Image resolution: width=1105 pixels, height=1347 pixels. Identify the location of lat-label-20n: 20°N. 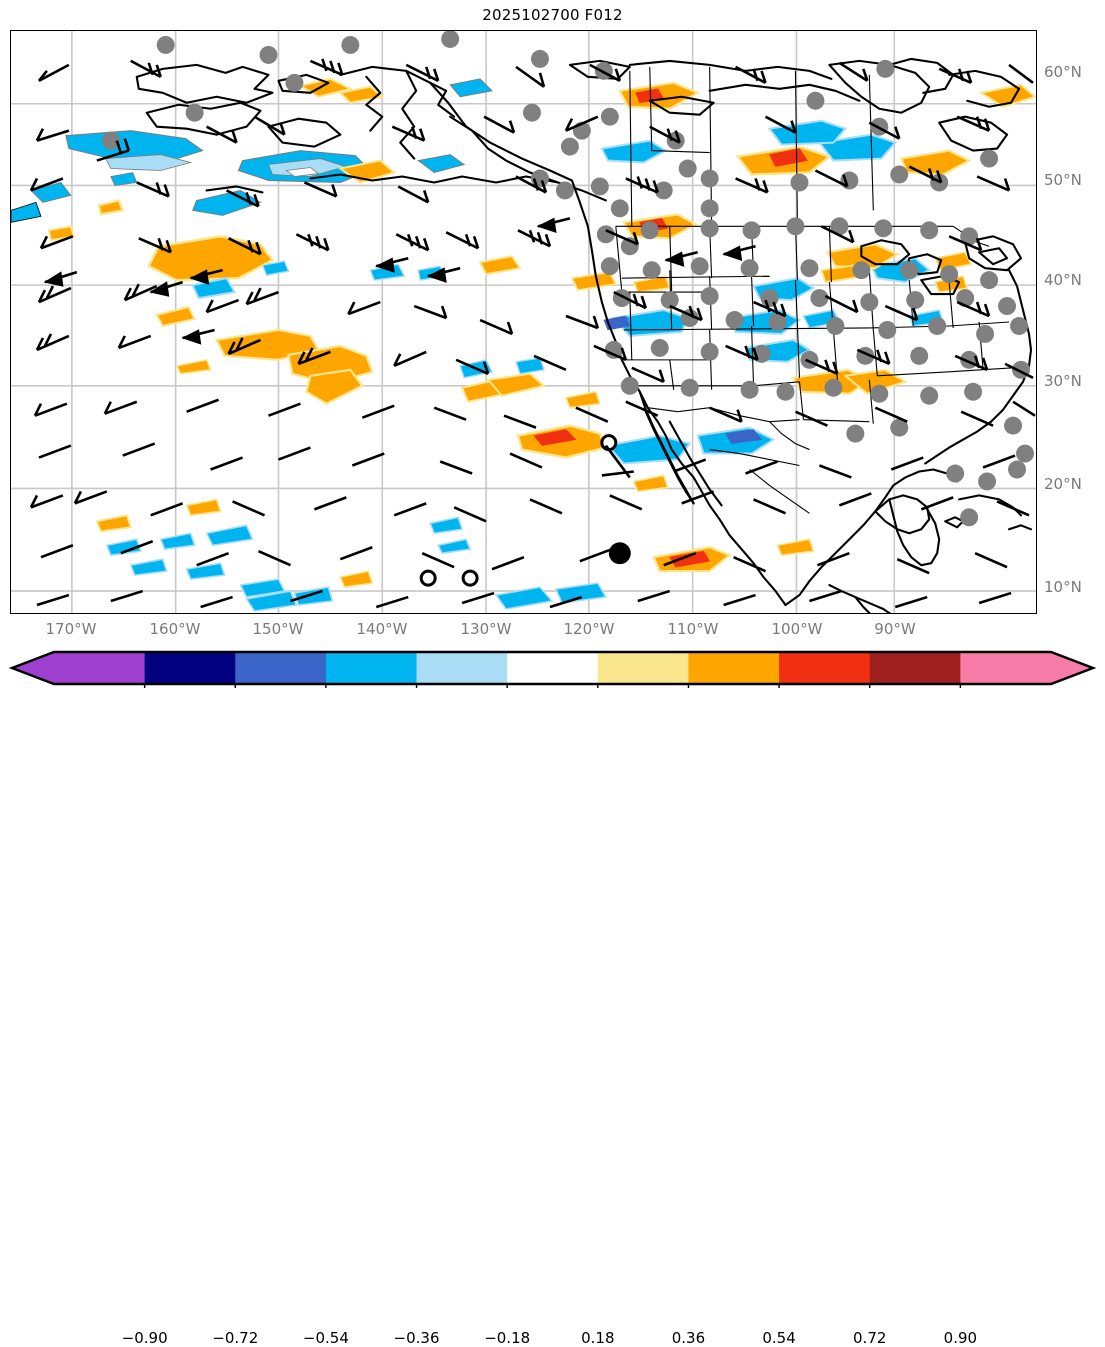
(1063, 484).